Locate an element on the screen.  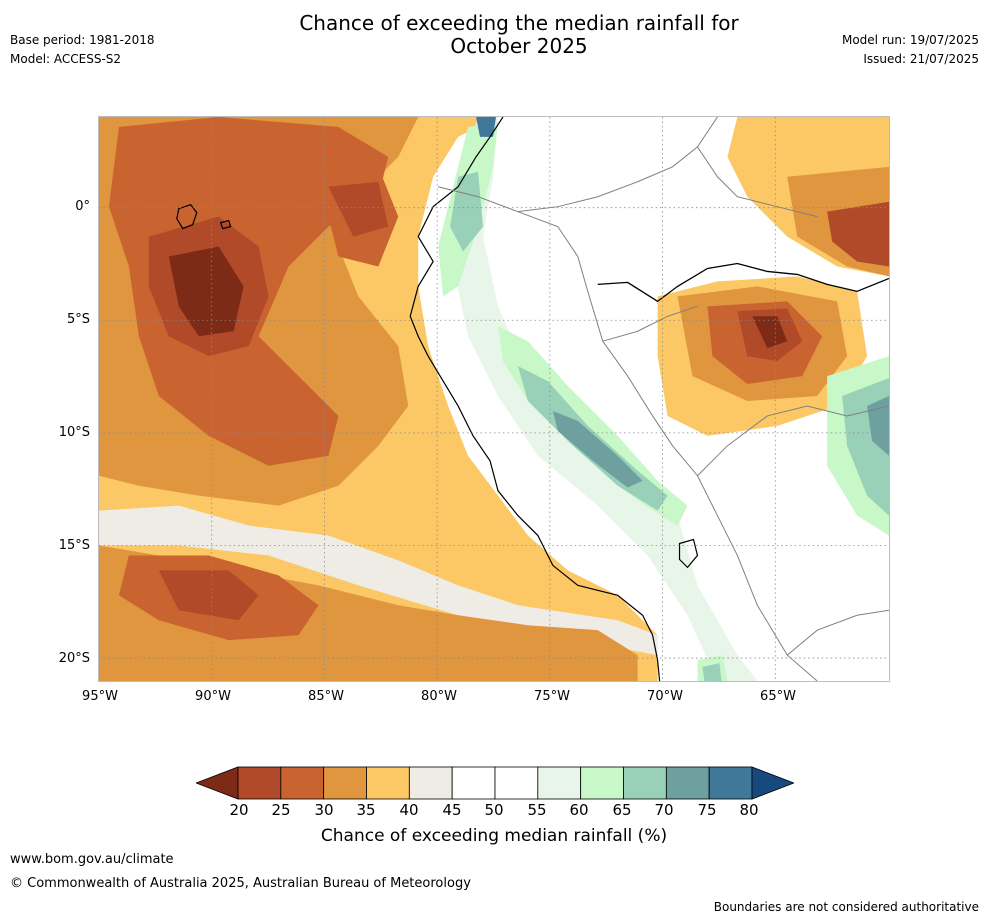
issued-date: Issued: 21/07/2025 is located at coordinates (921, 59).